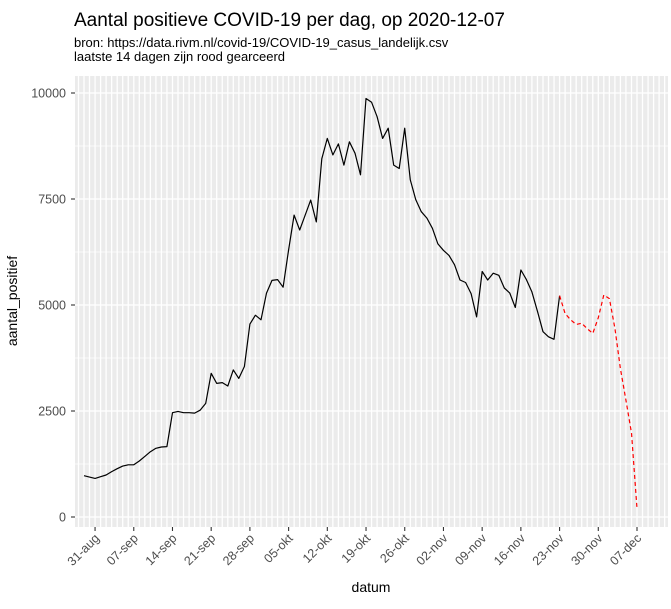  What do you see at coordinates (12, 301) in the screenshot?
I see `y-axis-title: aantal_positief` at bounding box center [12, 301].